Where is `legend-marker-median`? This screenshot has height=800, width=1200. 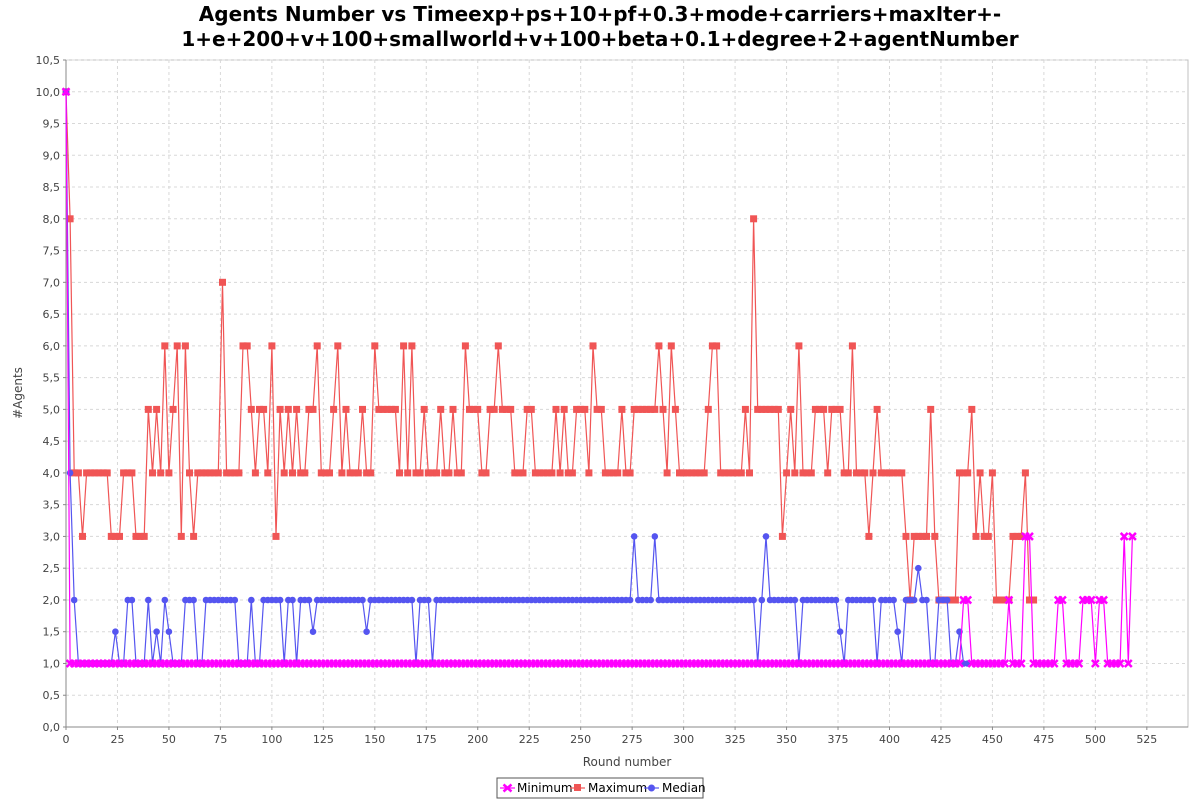
legend-marker-median is located at coordinates (651, 788).